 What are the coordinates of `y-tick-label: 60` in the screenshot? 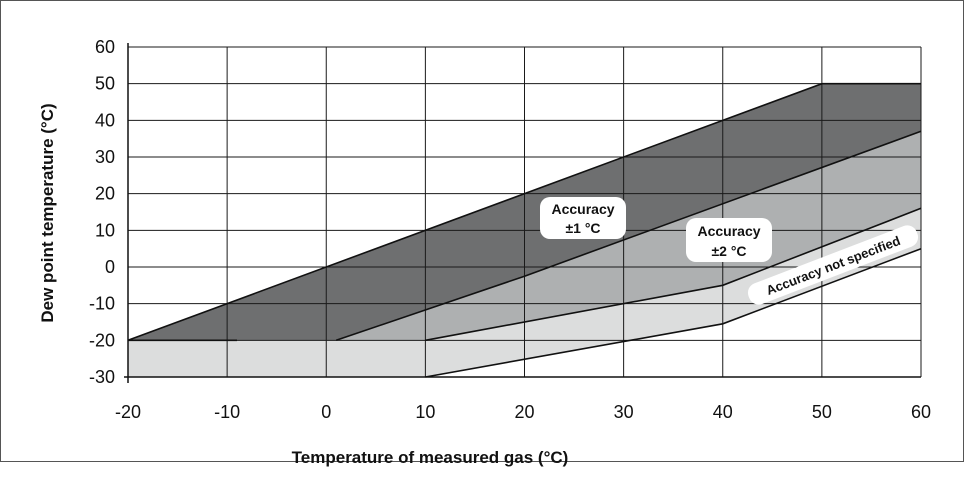 It's located at (105, 47).